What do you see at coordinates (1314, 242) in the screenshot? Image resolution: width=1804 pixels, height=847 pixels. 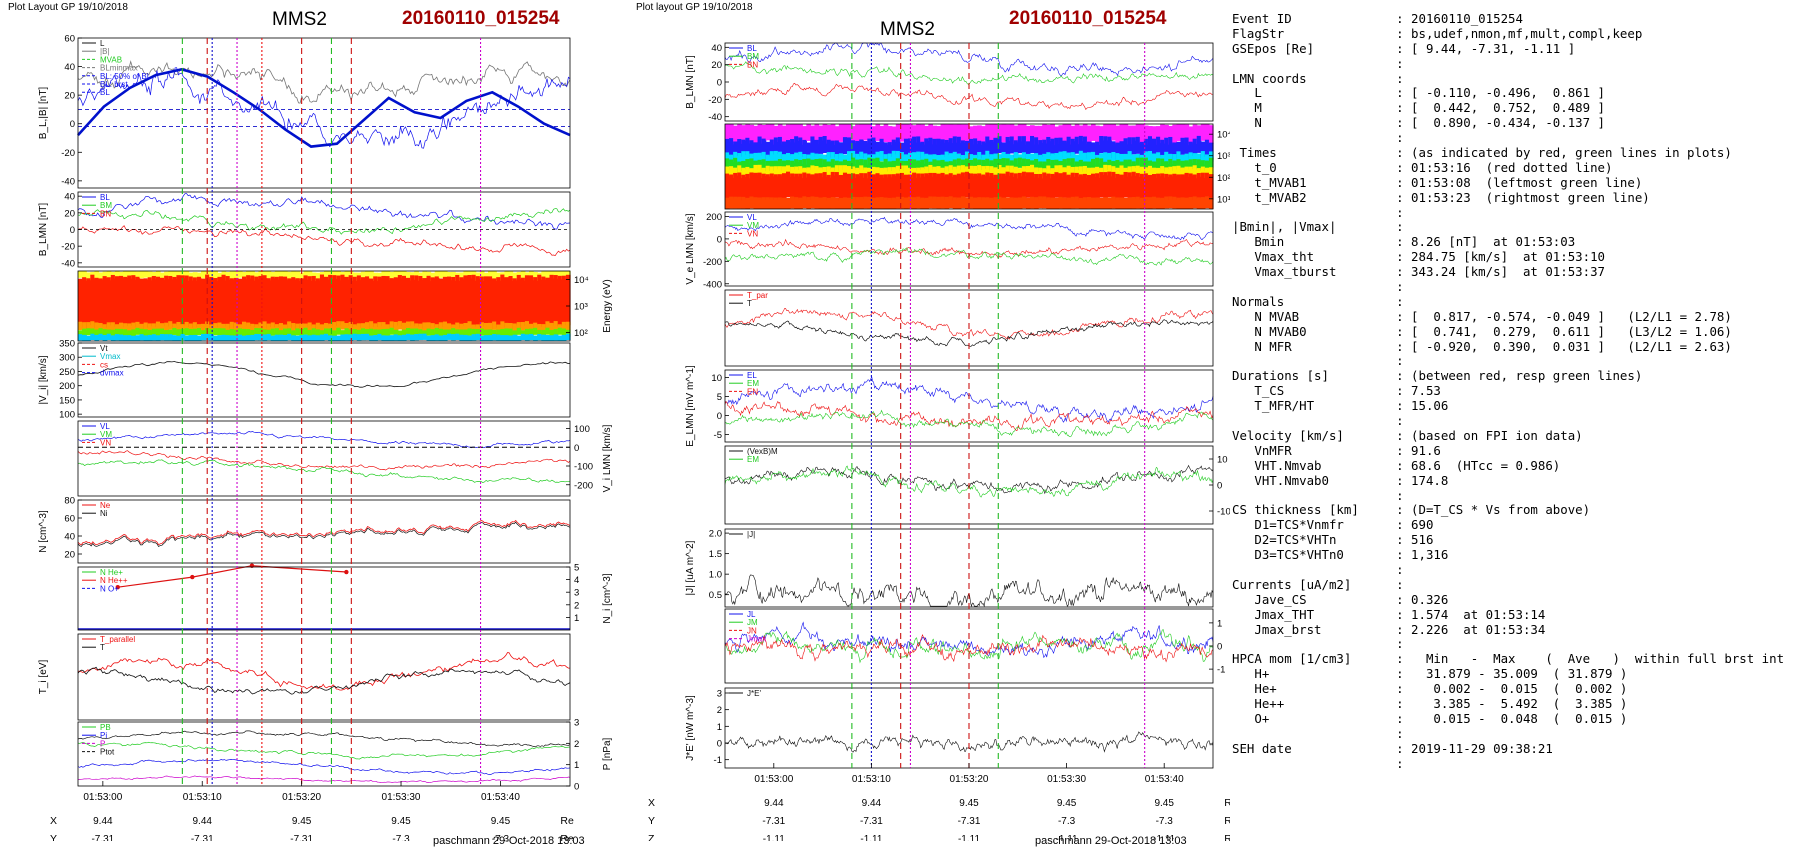 I see `info-key: Bmin` at bounding box center [1314, 242].